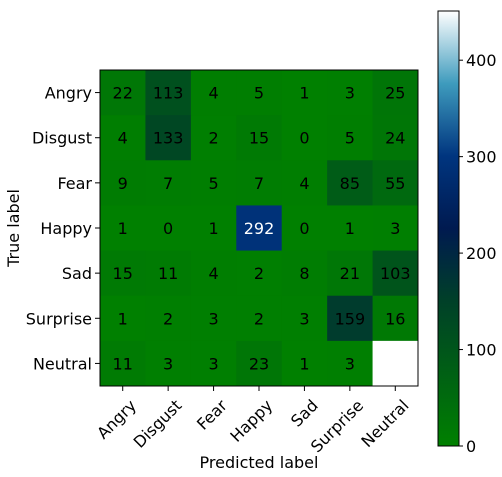  What do you see at coordinates (77, 273) in the screenshot?
I see `y-tick-label: Sad` at bounding box center [77, 273].